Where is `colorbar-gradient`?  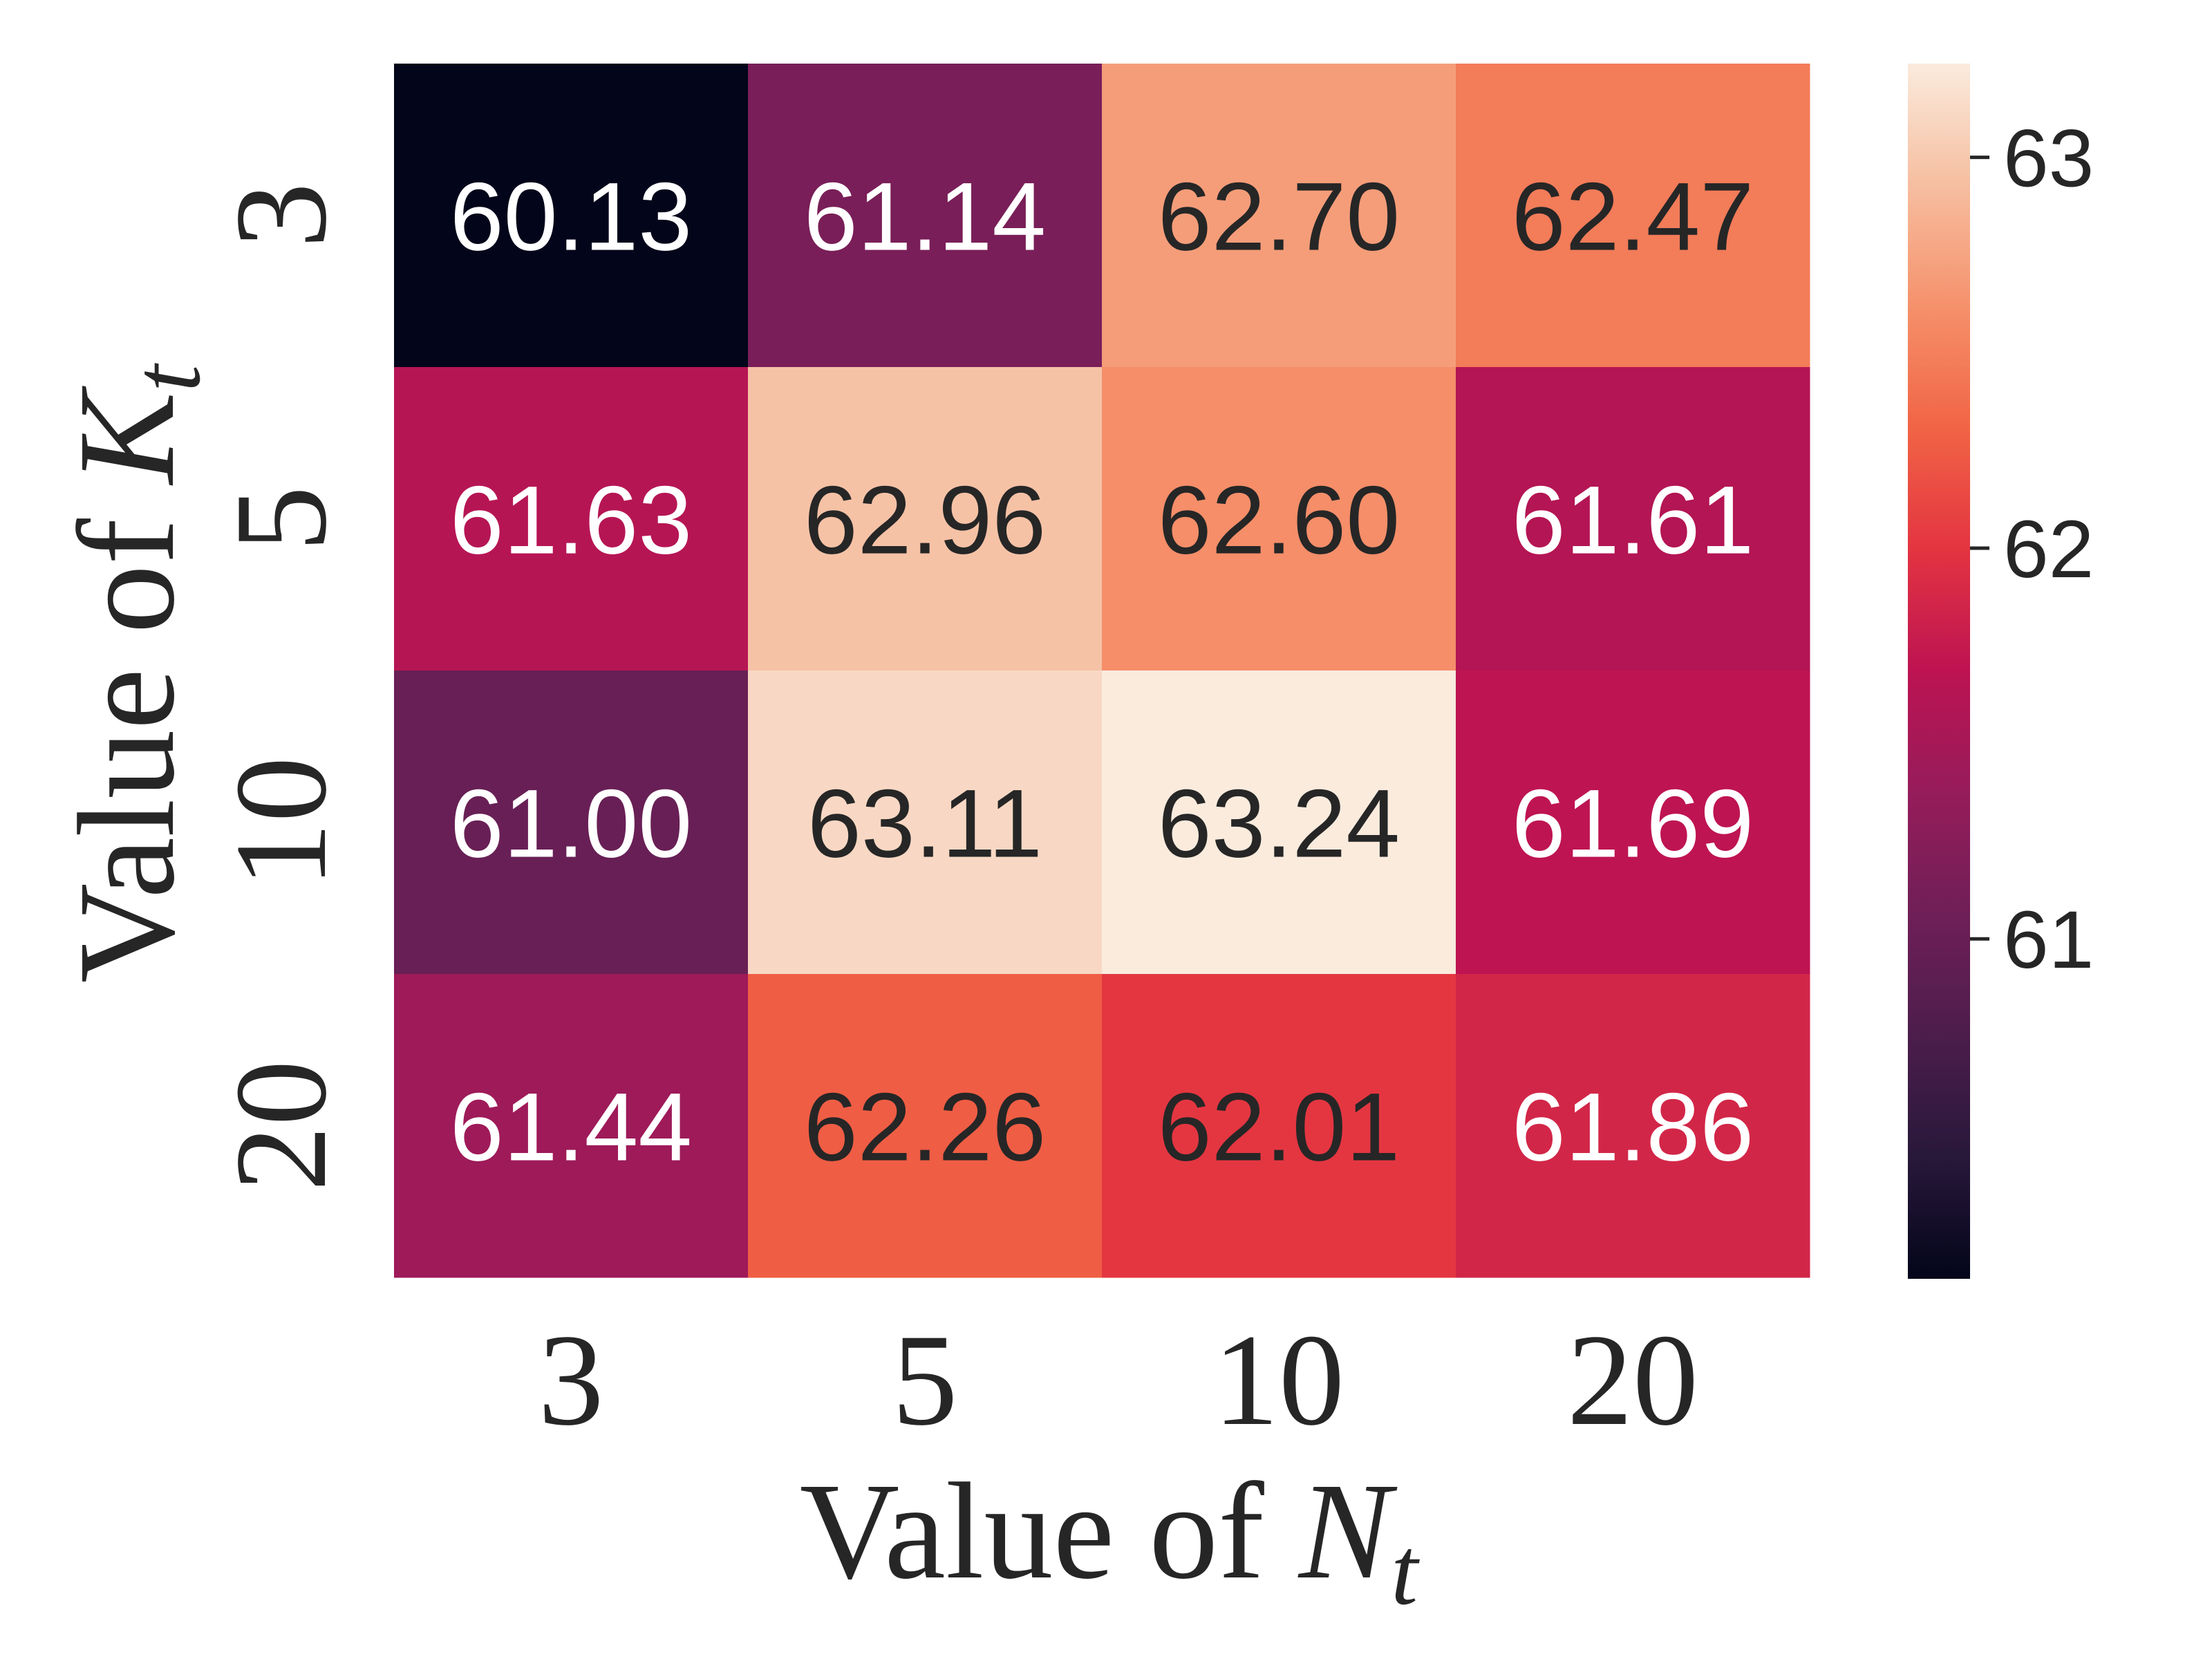 colorbar-gradient is located at coordinates (1939, 671).